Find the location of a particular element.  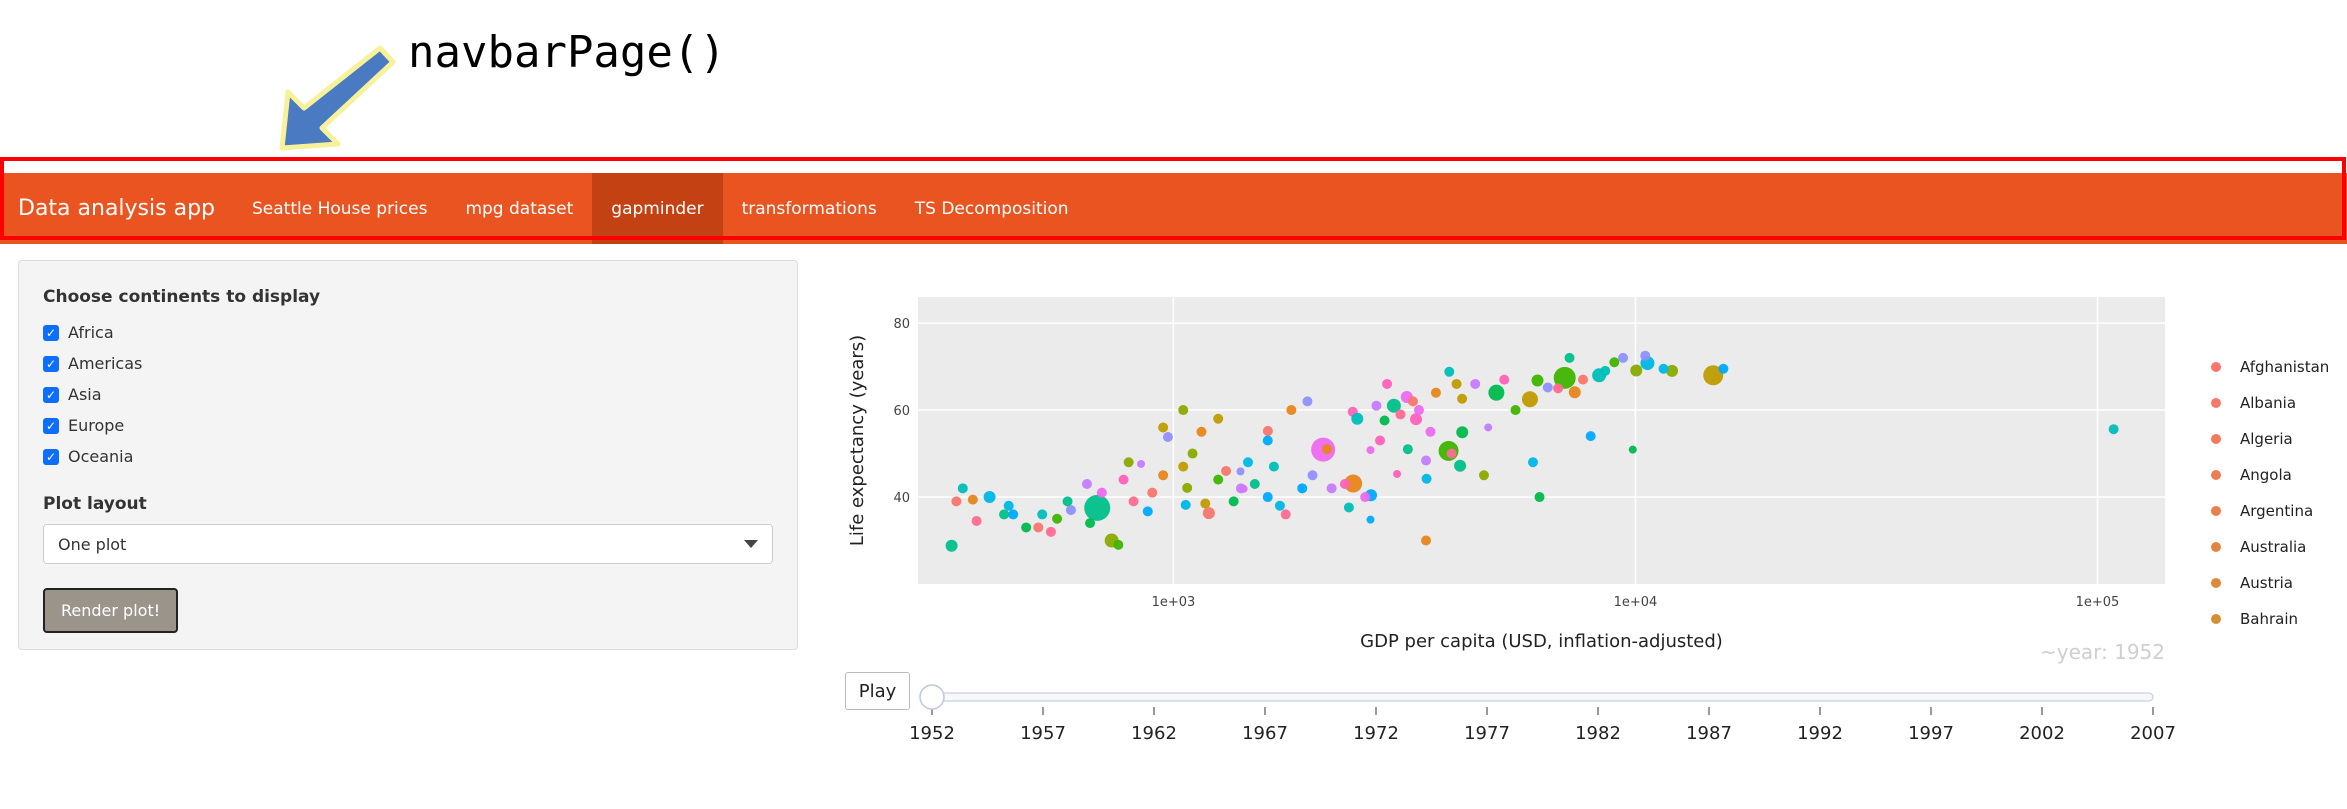

checkbox-americas: ✓ Americas is located at coordinates (408, 363).